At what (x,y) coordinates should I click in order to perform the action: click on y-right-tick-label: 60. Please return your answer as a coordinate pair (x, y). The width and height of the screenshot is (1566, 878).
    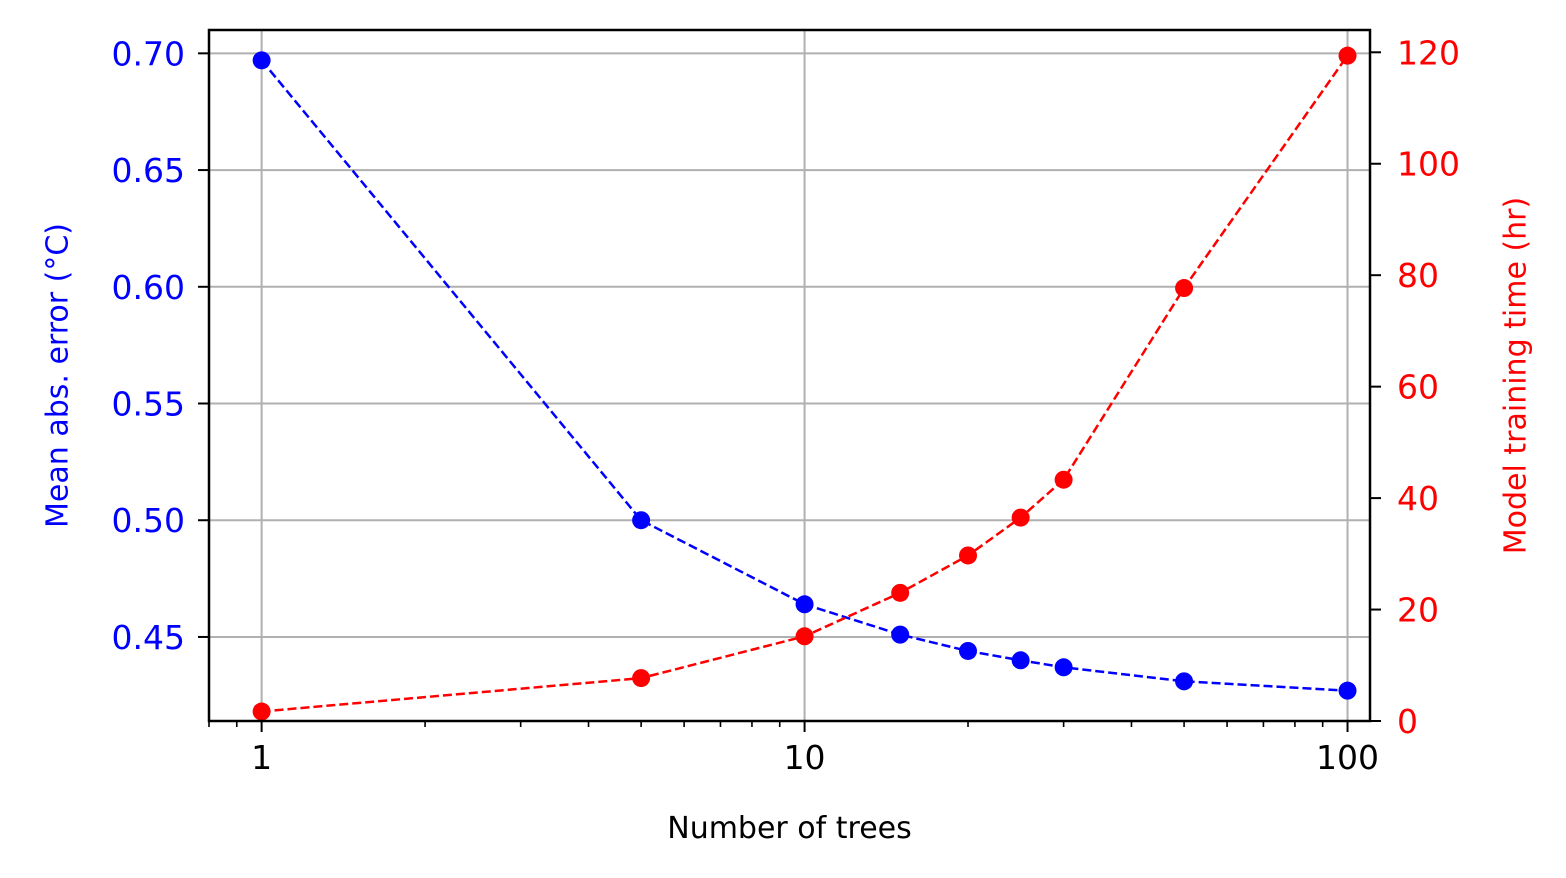
    Looking at the image, I should click on (1418, 387).